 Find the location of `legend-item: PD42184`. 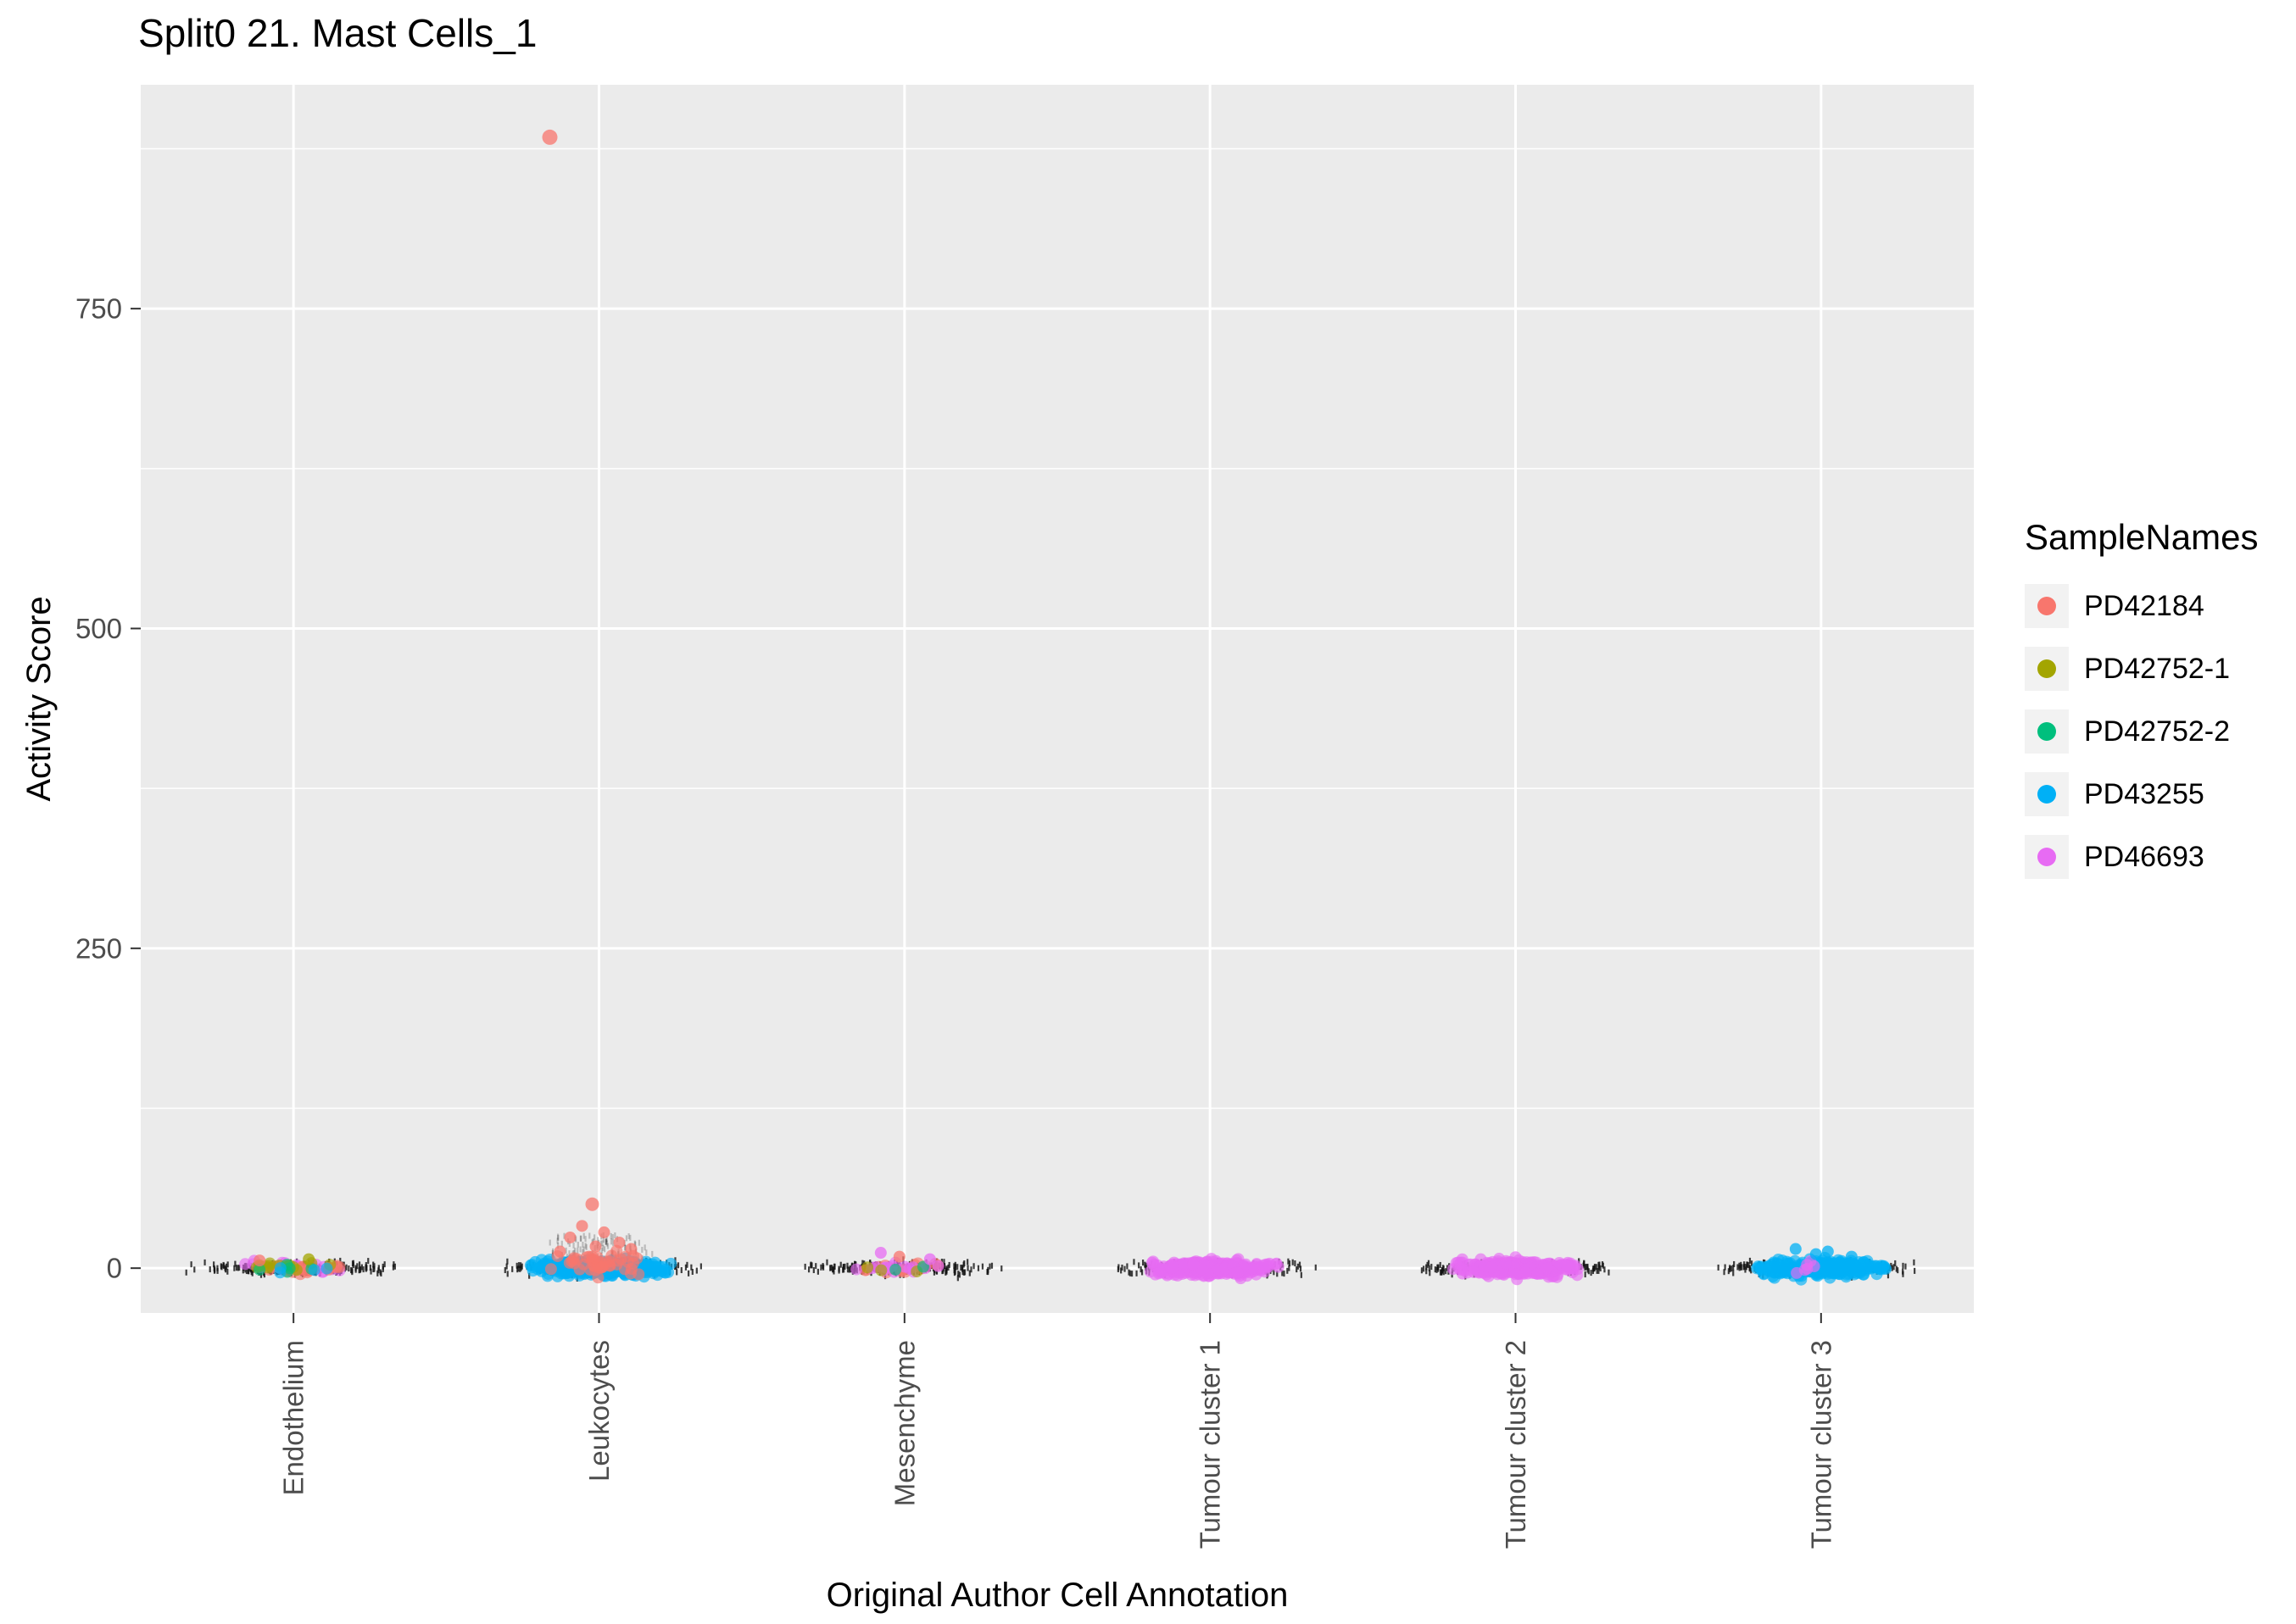

legend-item: PD42184 is located at coordinates (2141, 606).